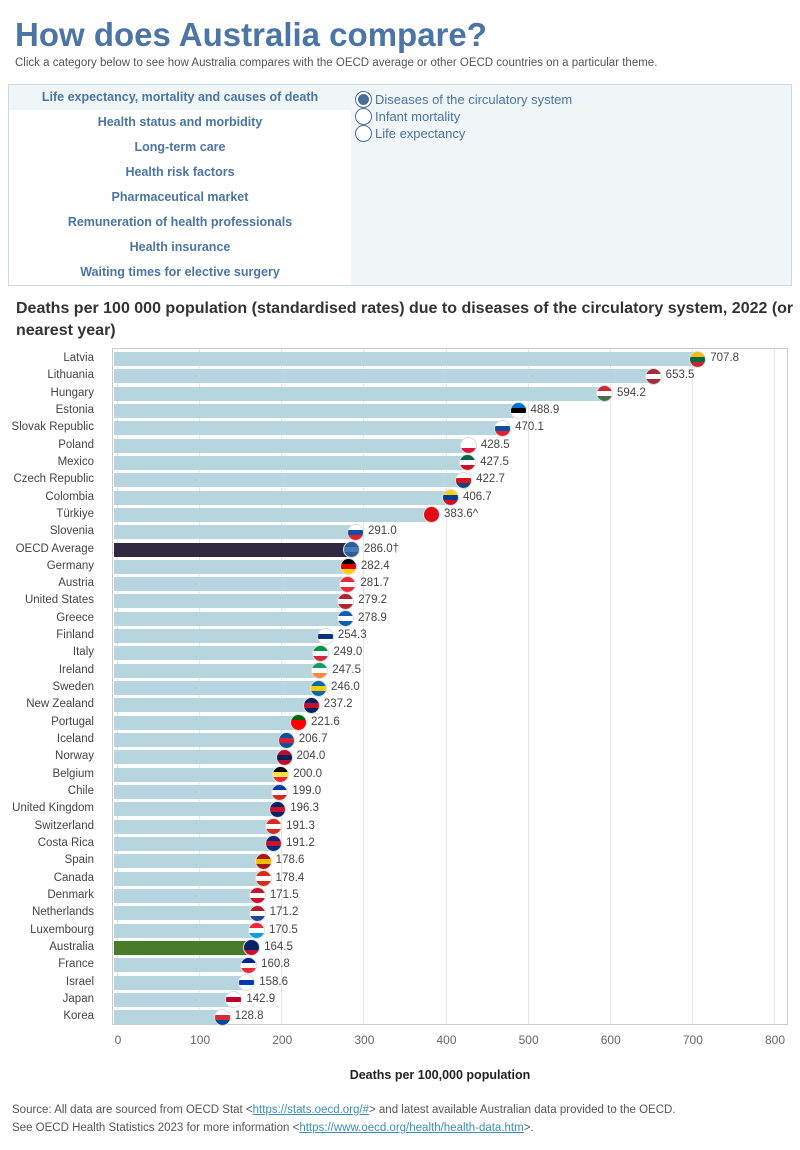 The image size is (800, 1150). I want to click on radio-option: Life expectancy, so click(463, 133).